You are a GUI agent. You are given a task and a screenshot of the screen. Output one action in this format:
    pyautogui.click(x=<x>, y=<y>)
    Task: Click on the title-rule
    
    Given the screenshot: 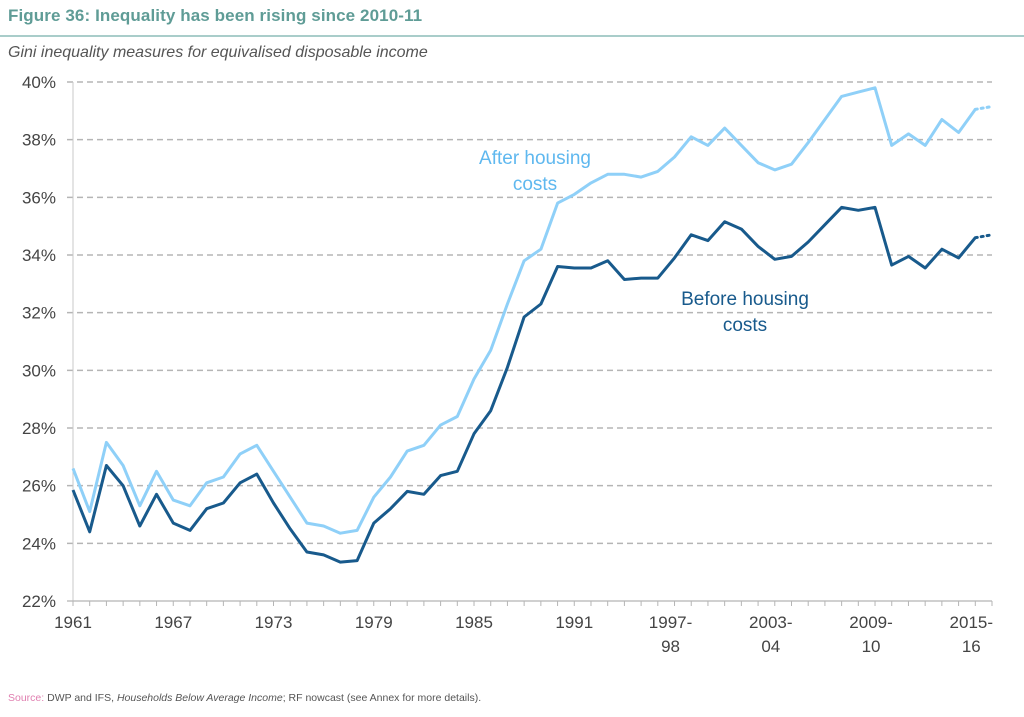 What is the action you would take?
    pyautogui.click(x=512, y=36)
    